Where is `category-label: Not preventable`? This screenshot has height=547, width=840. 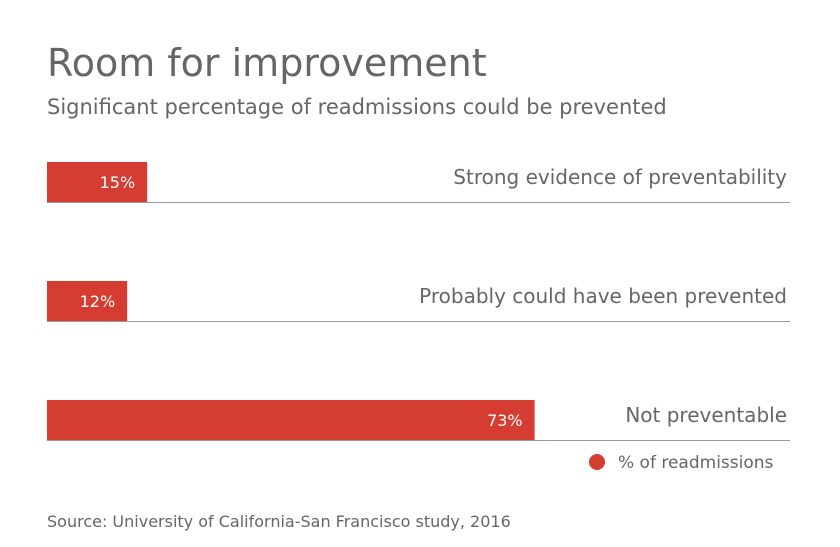
category-label: Not preventable is located at coordinates (706, 415).